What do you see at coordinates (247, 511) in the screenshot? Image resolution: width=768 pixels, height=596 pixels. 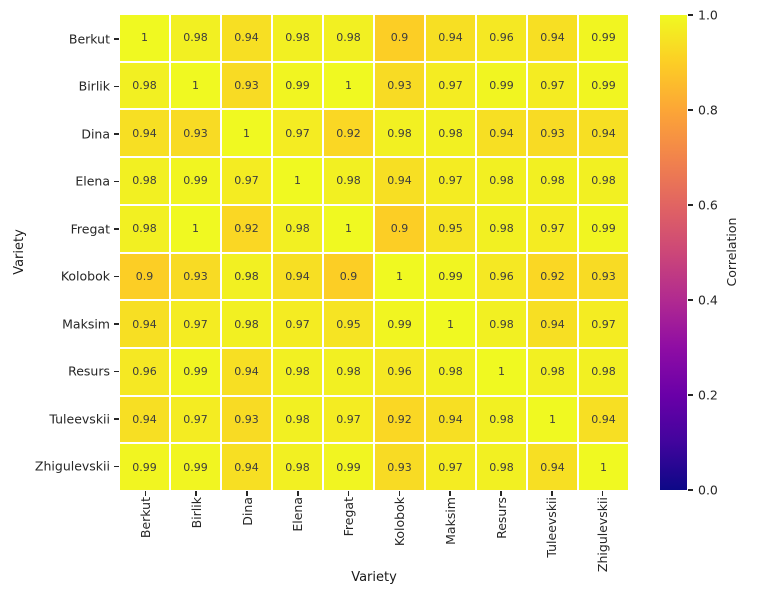 I see `col-tick-label: Dina` at bounding box center [247, 511].